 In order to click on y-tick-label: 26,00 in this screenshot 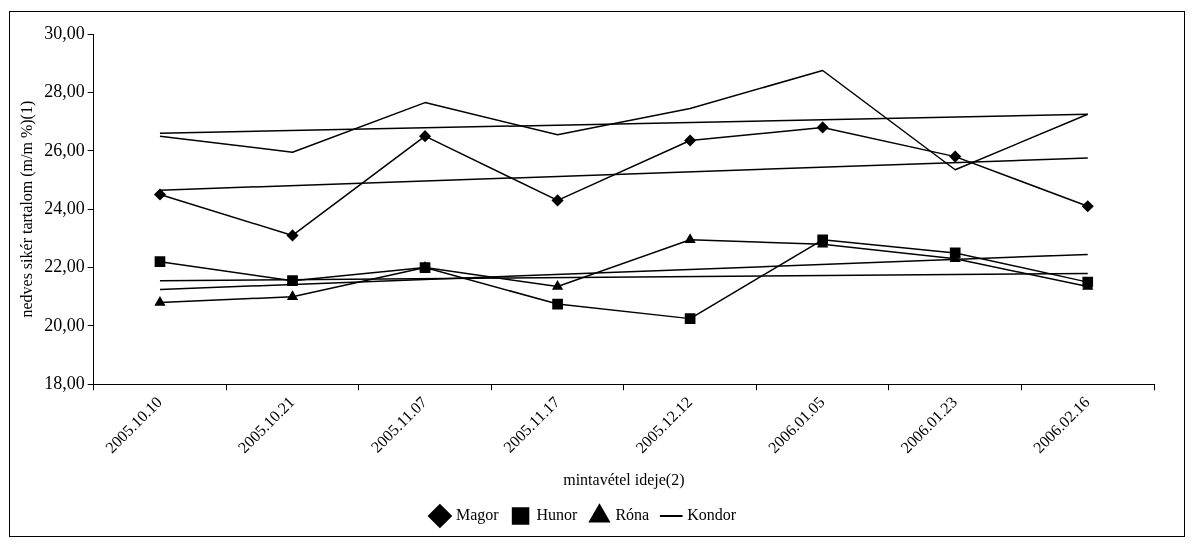, I will do `click(64, 149)`.